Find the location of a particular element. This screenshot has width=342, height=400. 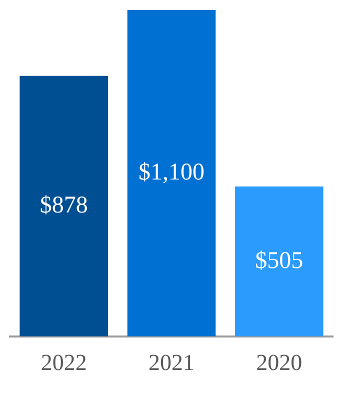

data-label: $1,100 is located at coordinates (171, 172).